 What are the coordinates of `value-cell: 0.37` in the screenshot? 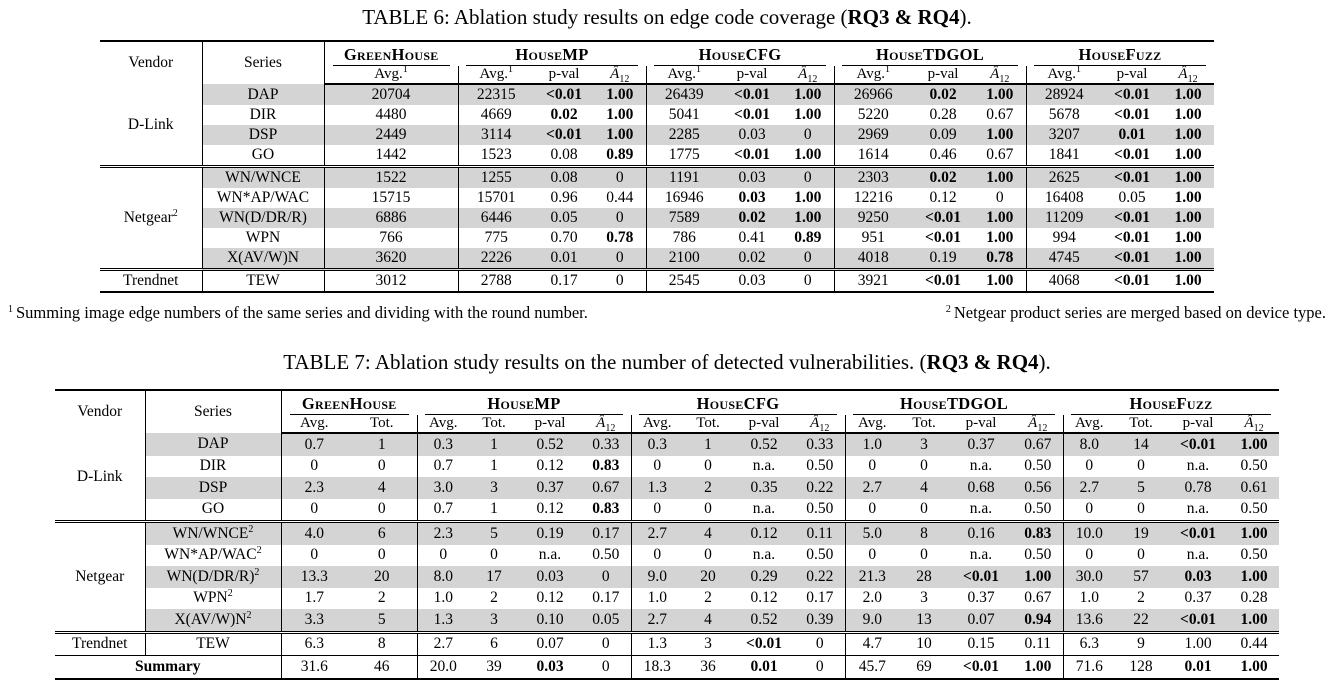 It's located at (550, 488).